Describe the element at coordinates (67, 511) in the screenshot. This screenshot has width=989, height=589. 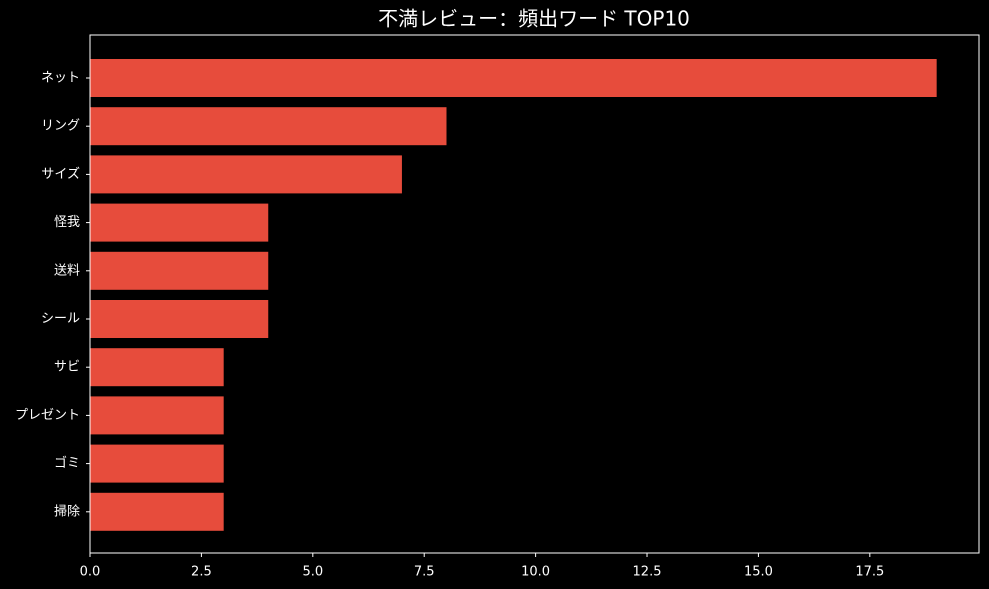
I see `y-tick-label: 掃除` at that location.